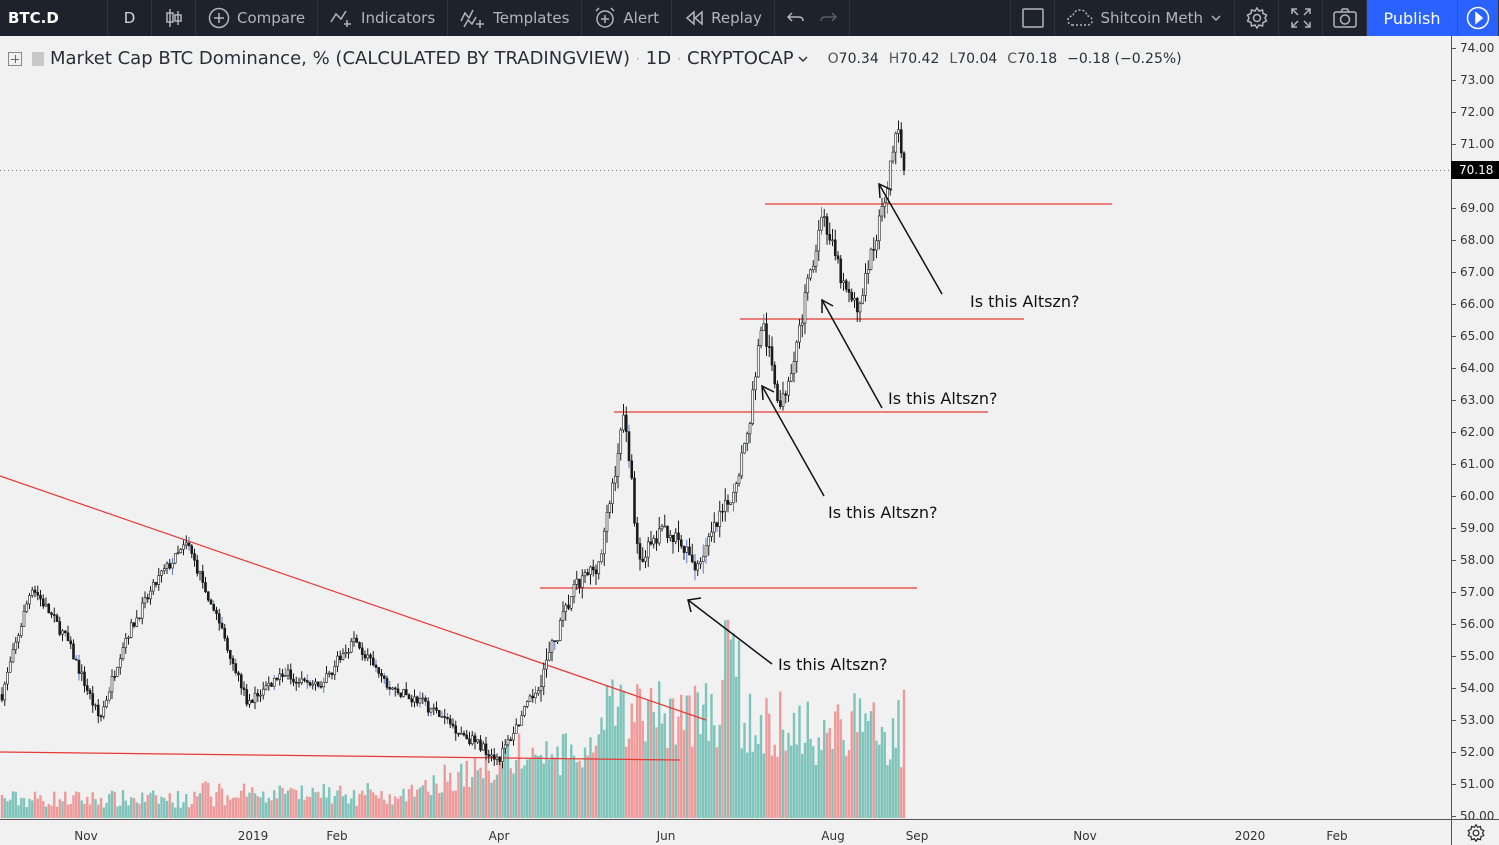 The height and width of the screenshot is (845, 1499). Describe the element at coordinates (725, 832) in the screenshot. I see `time-axis: Nov 2019 Feb Apr Jun Aug Sep Nov 2020 Feb` at that location.